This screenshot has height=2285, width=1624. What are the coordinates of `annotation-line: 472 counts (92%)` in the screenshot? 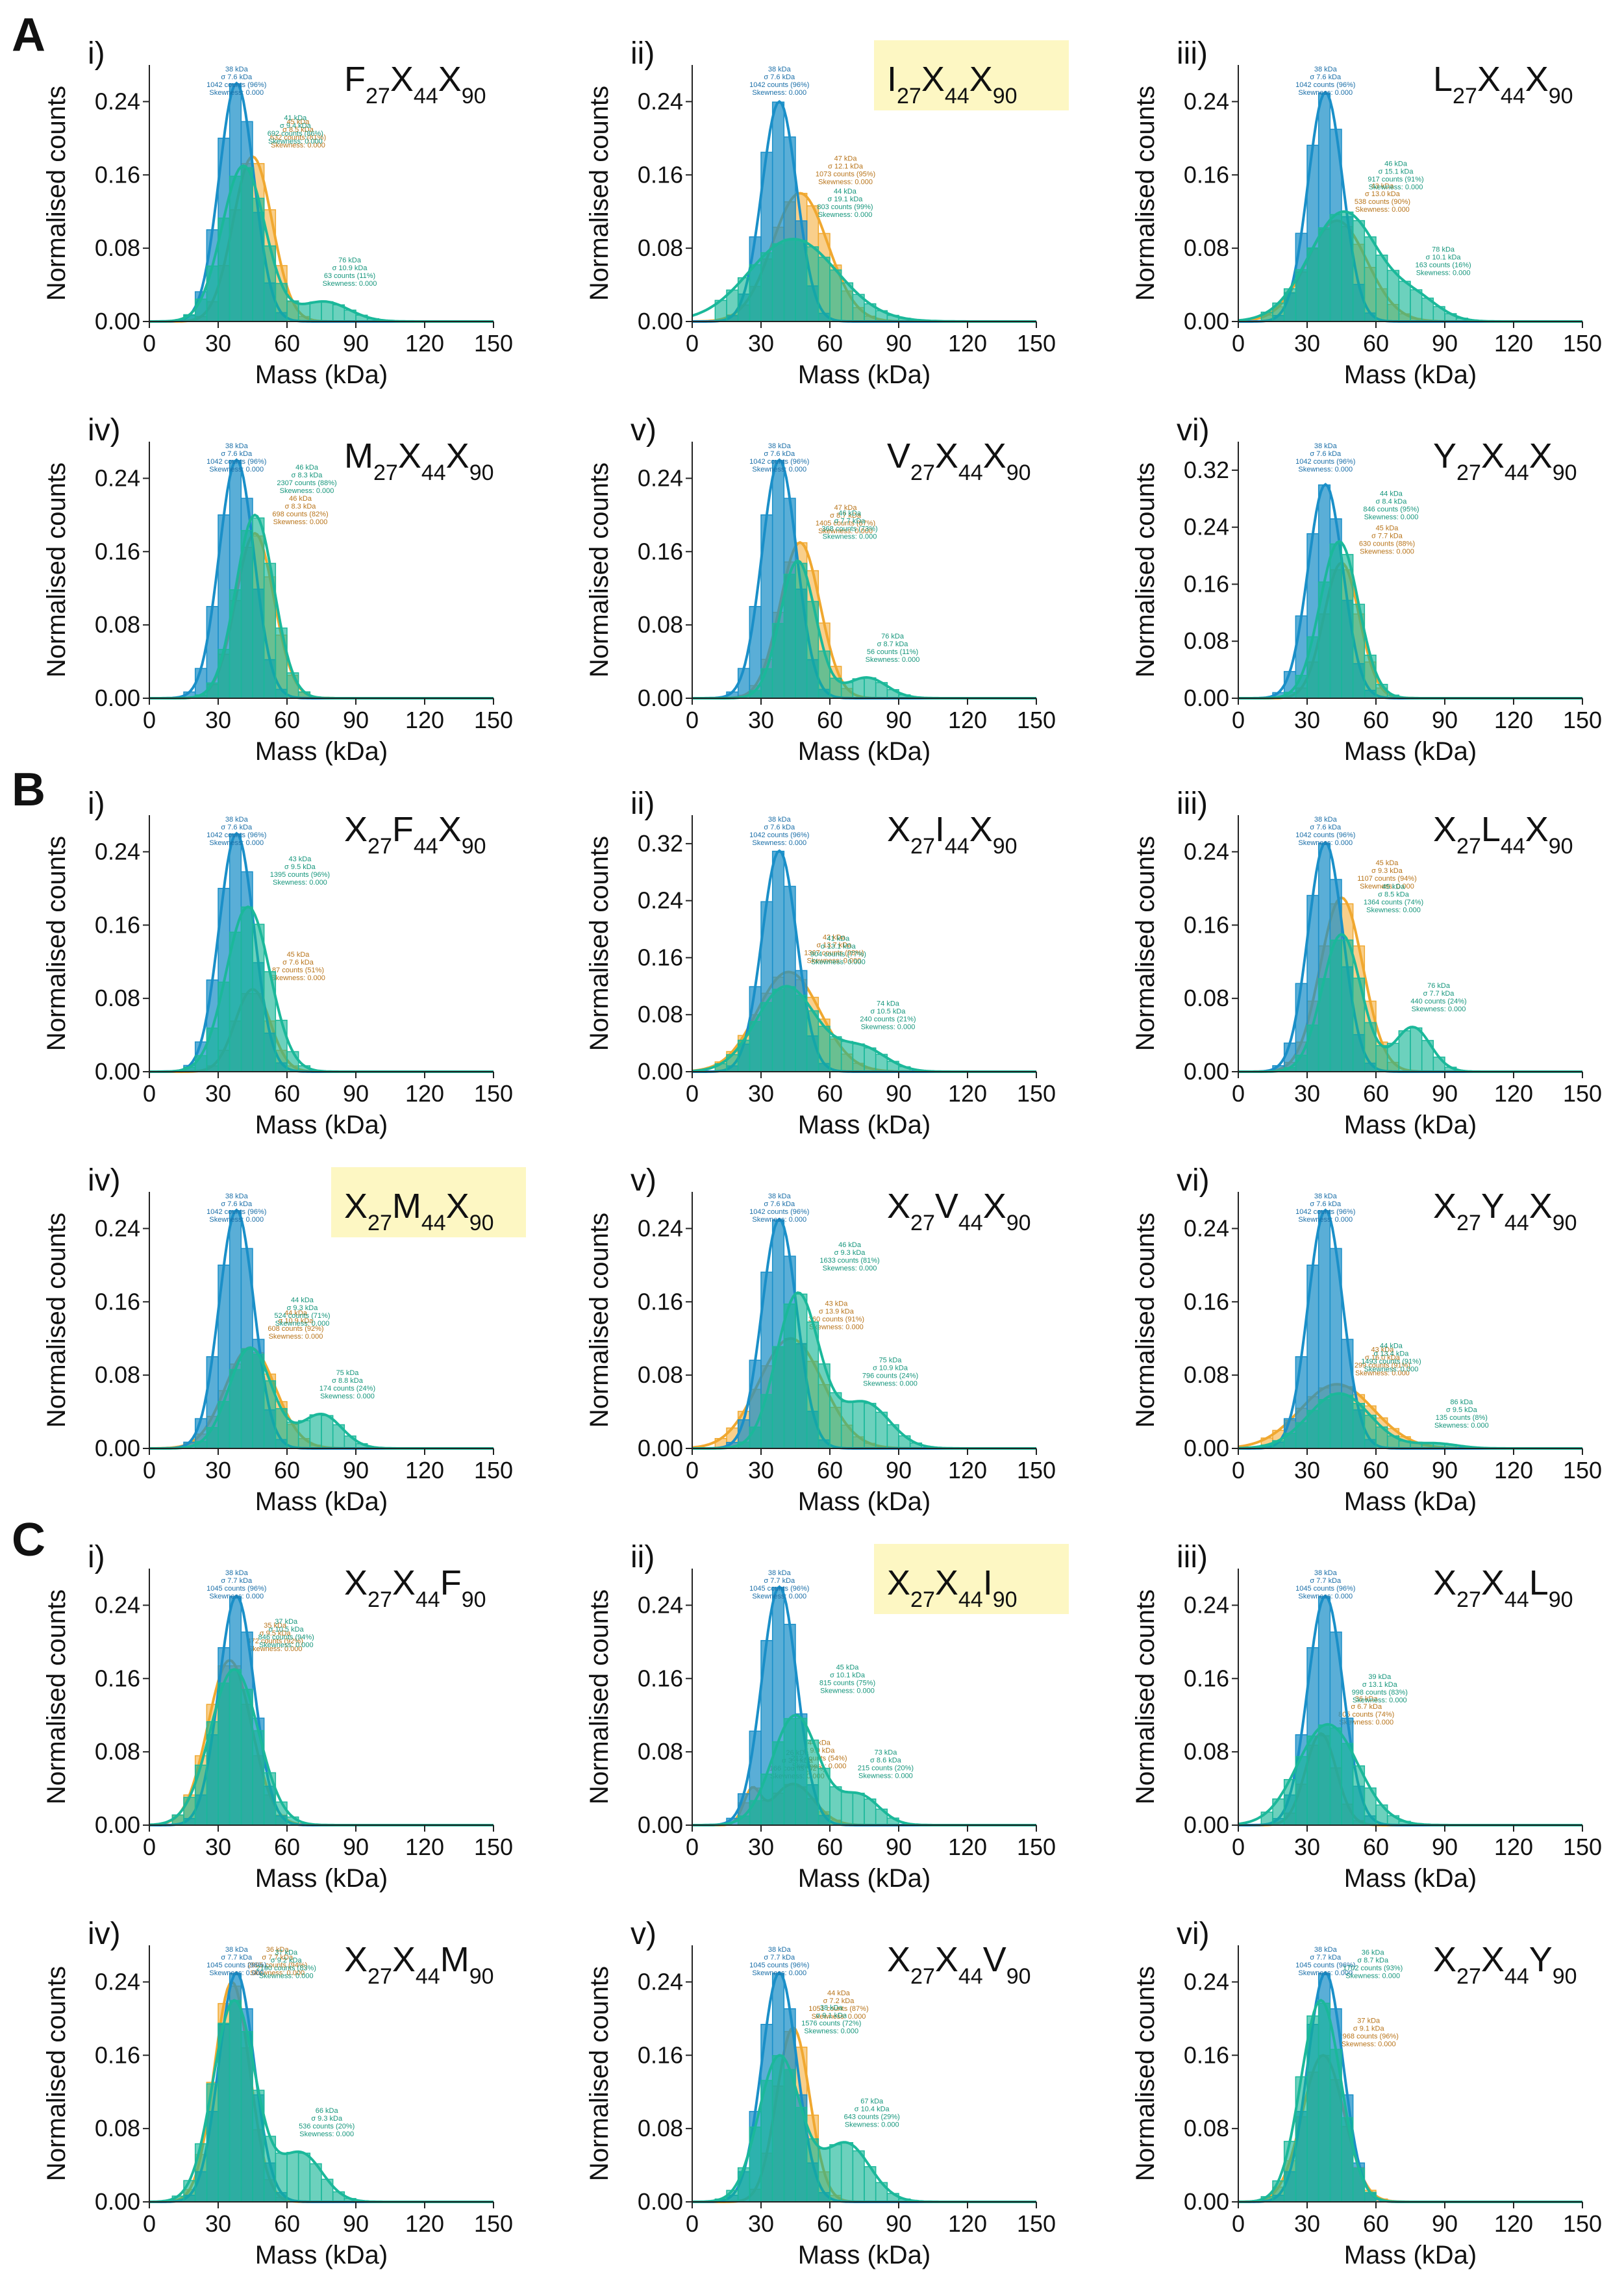 It's located at (275, 1641).